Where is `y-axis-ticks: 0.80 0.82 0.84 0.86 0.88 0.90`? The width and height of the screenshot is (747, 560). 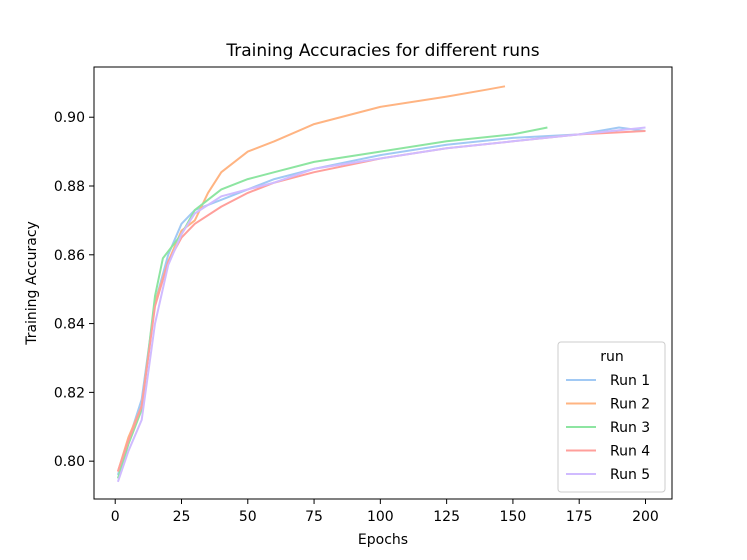
y-axis-ticks: 0.80 0.82 0.84 0.86 0.88 0.90 is located at coordinates (74, 290).